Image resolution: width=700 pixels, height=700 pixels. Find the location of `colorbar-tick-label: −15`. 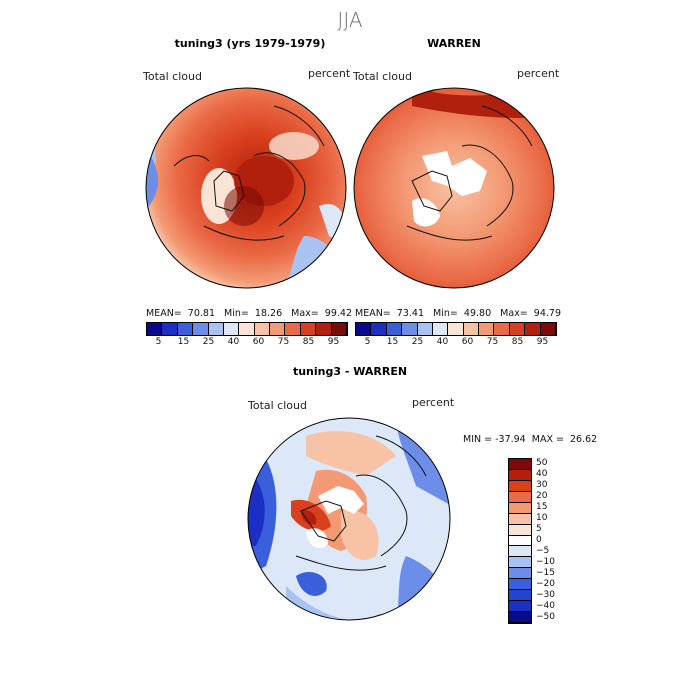

colorbar-tick-label: −15 is located at coordinates (545, 572).